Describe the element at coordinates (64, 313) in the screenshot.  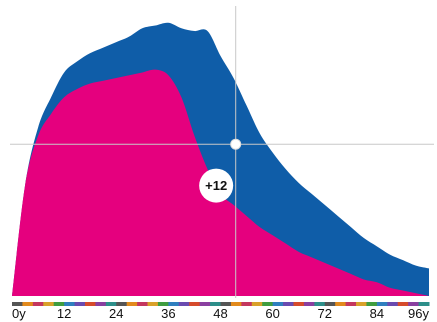
I see `x-tick-label: 12` at that location.